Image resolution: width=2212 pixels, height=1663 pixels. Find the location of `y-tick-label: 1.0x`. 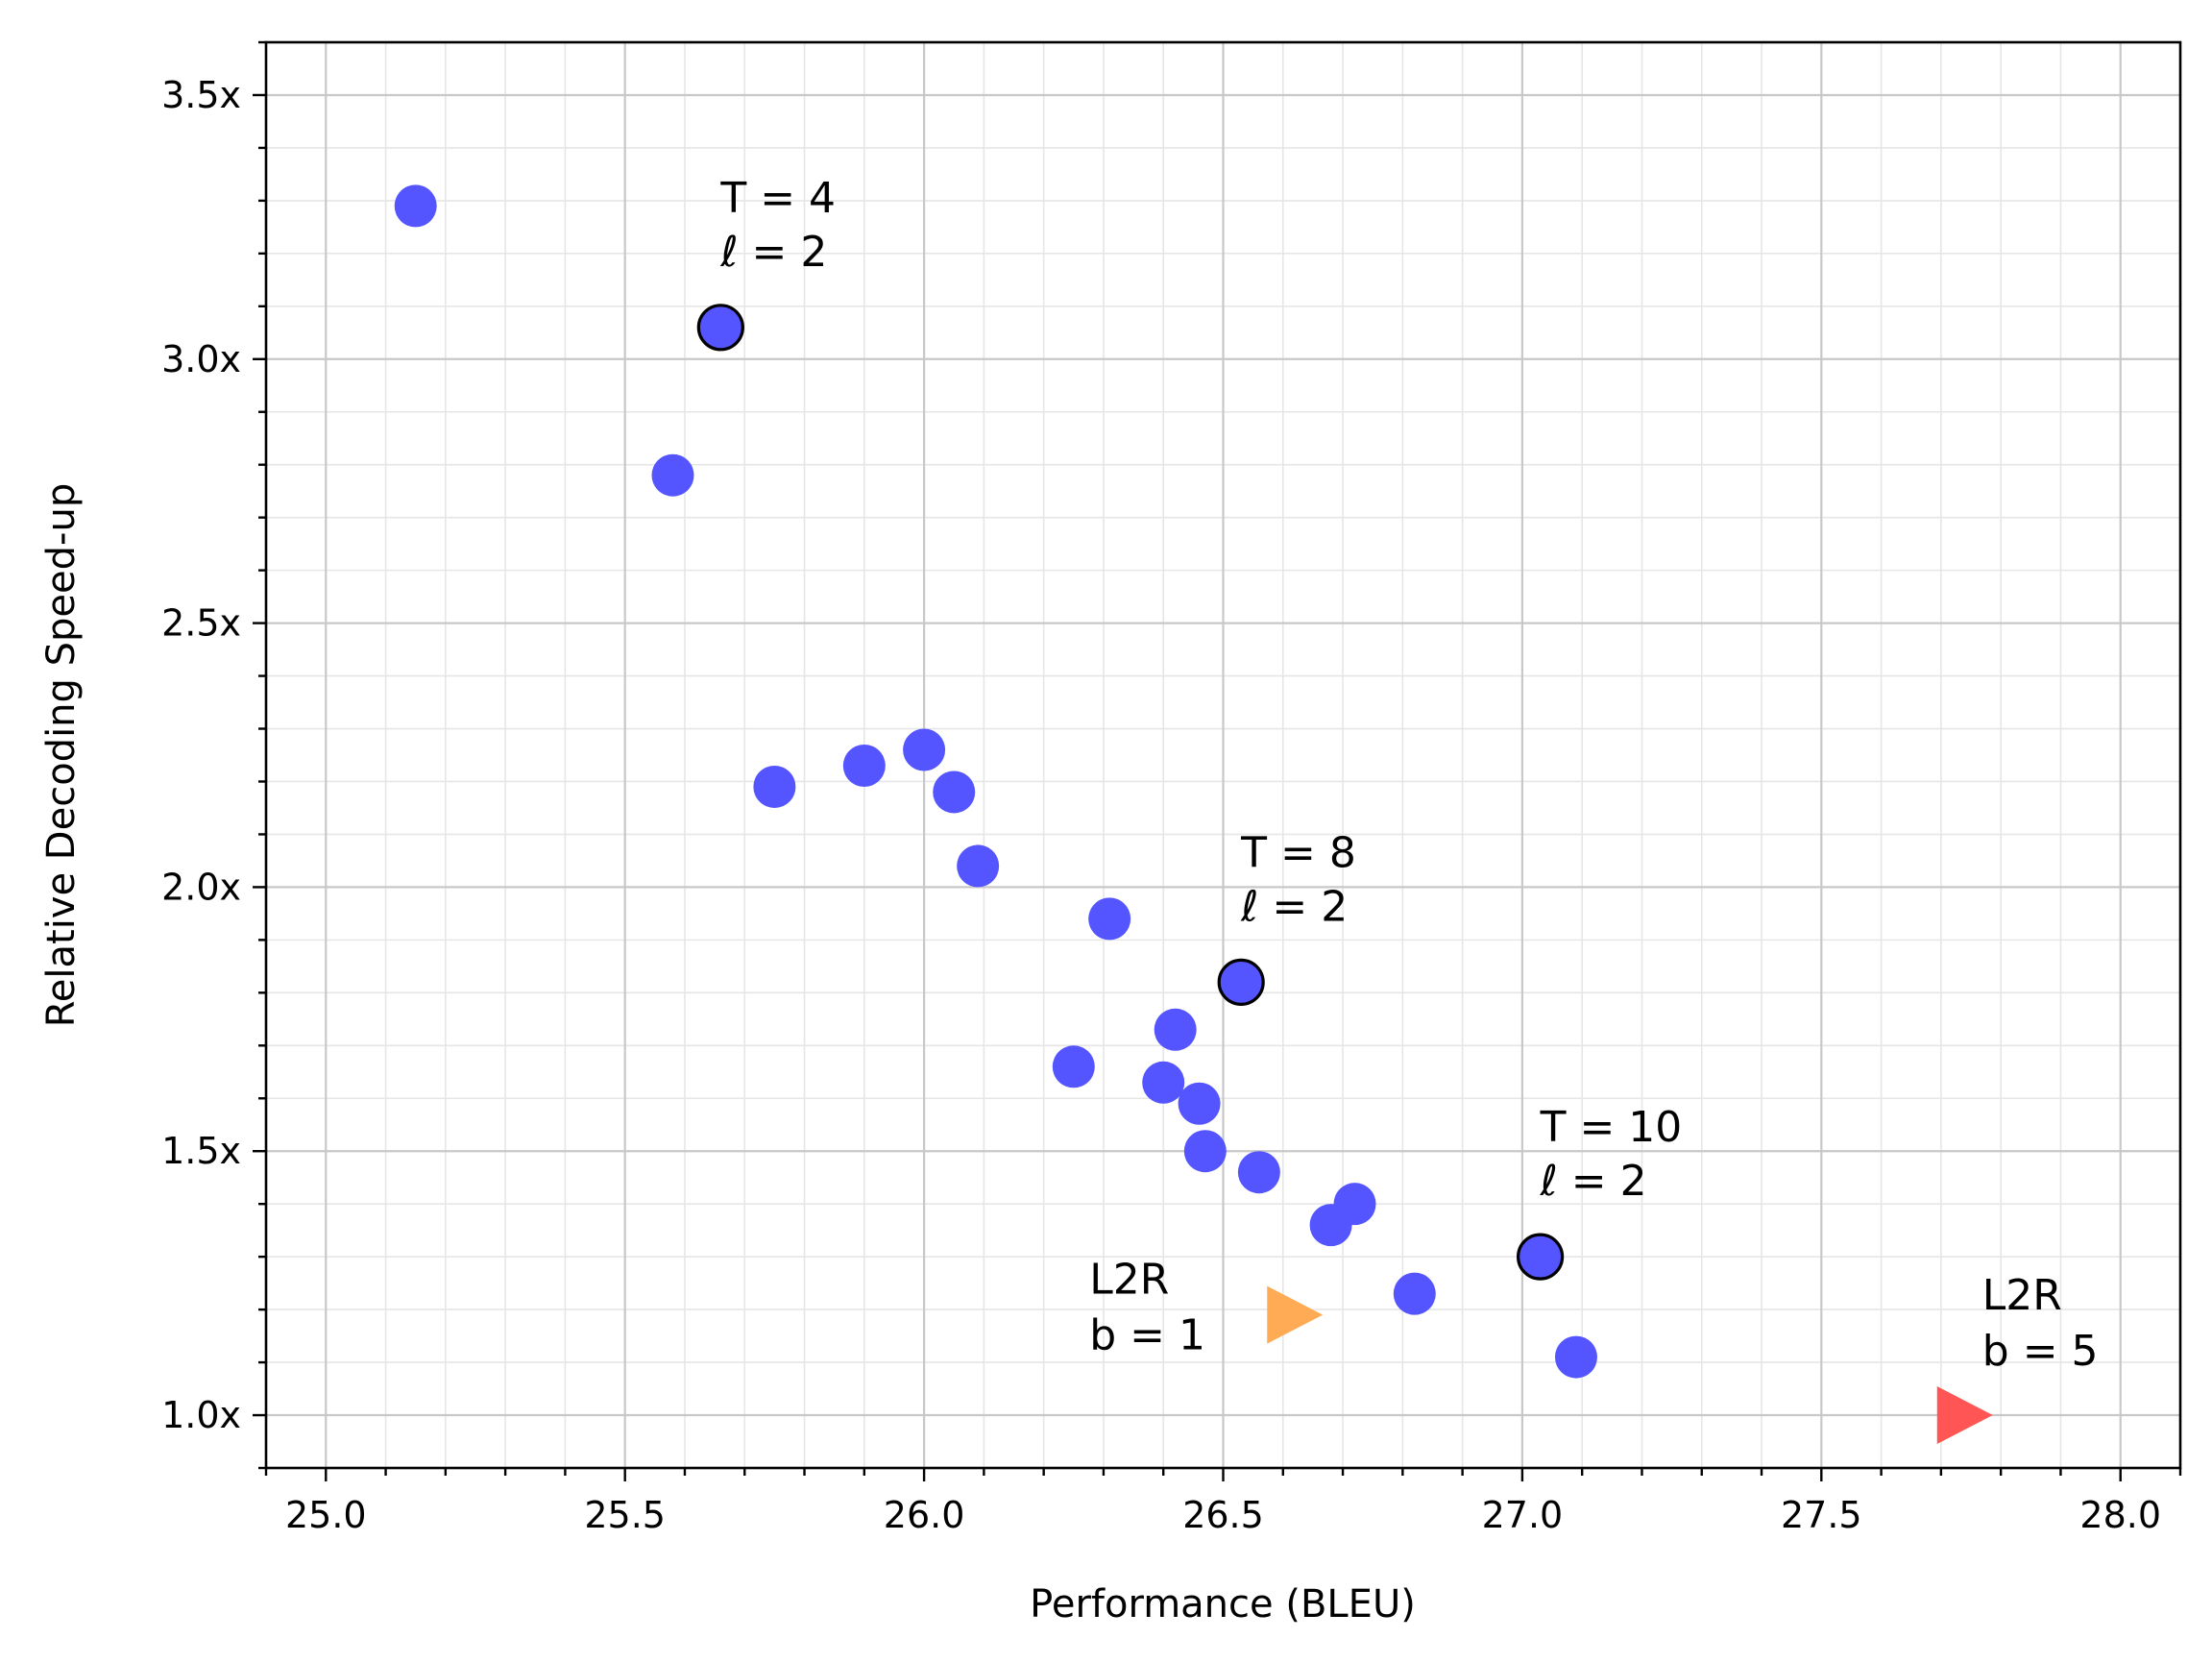

y-tick-label: 1.0x is located at coordinates (201, 1415).